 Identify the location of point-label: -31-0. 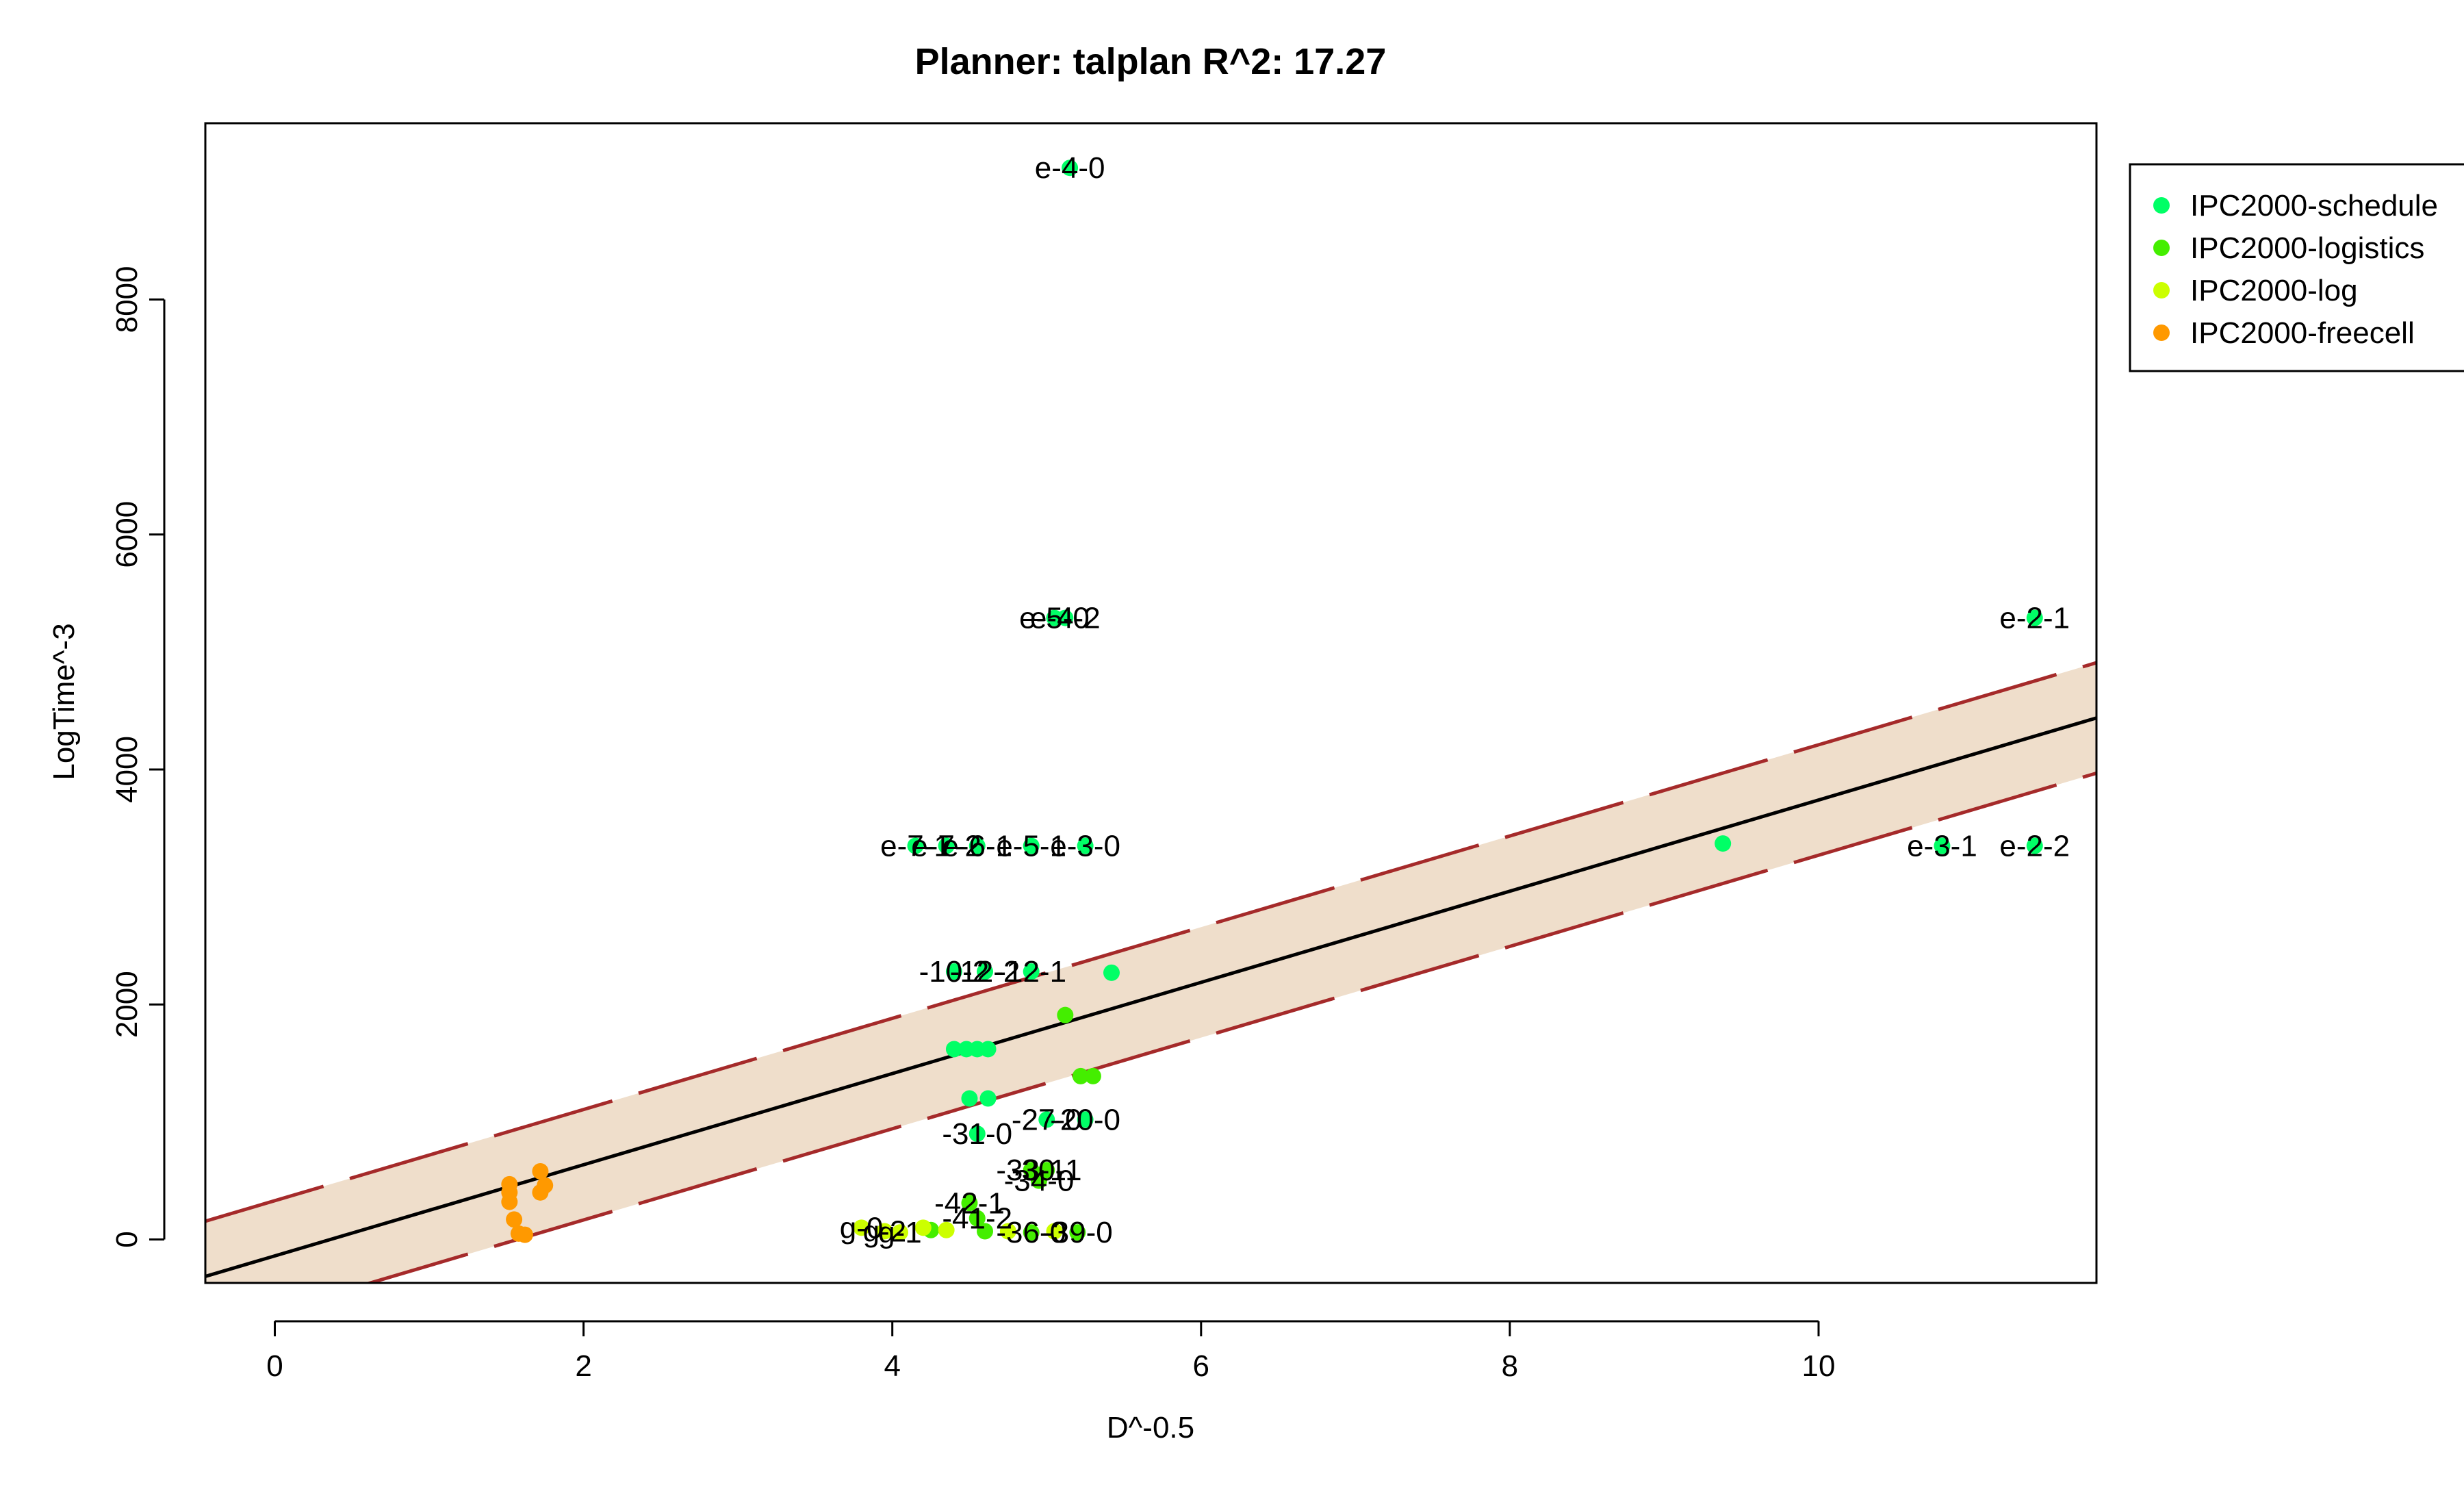
(977, 1134).